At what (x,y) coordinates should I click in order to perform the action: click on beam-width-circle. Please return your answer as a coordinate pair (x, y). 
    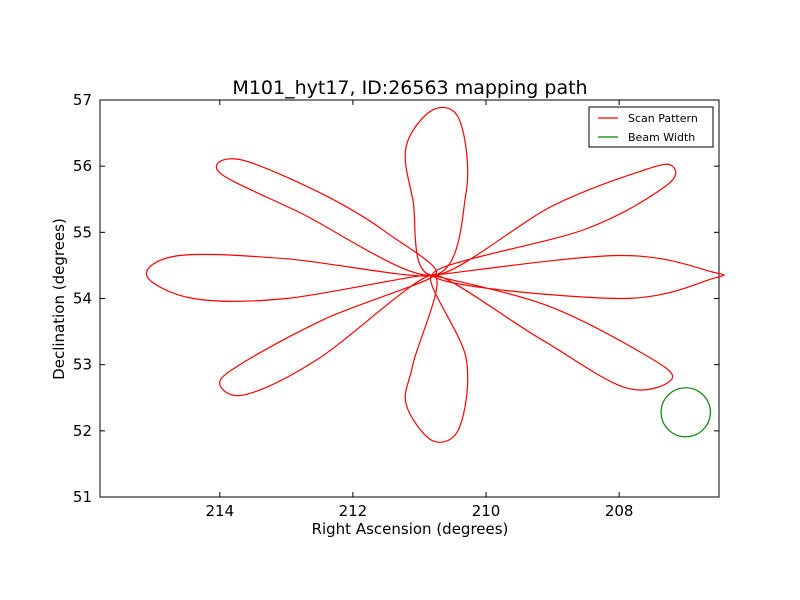
    Looking at the image, I should click on (685, 412).